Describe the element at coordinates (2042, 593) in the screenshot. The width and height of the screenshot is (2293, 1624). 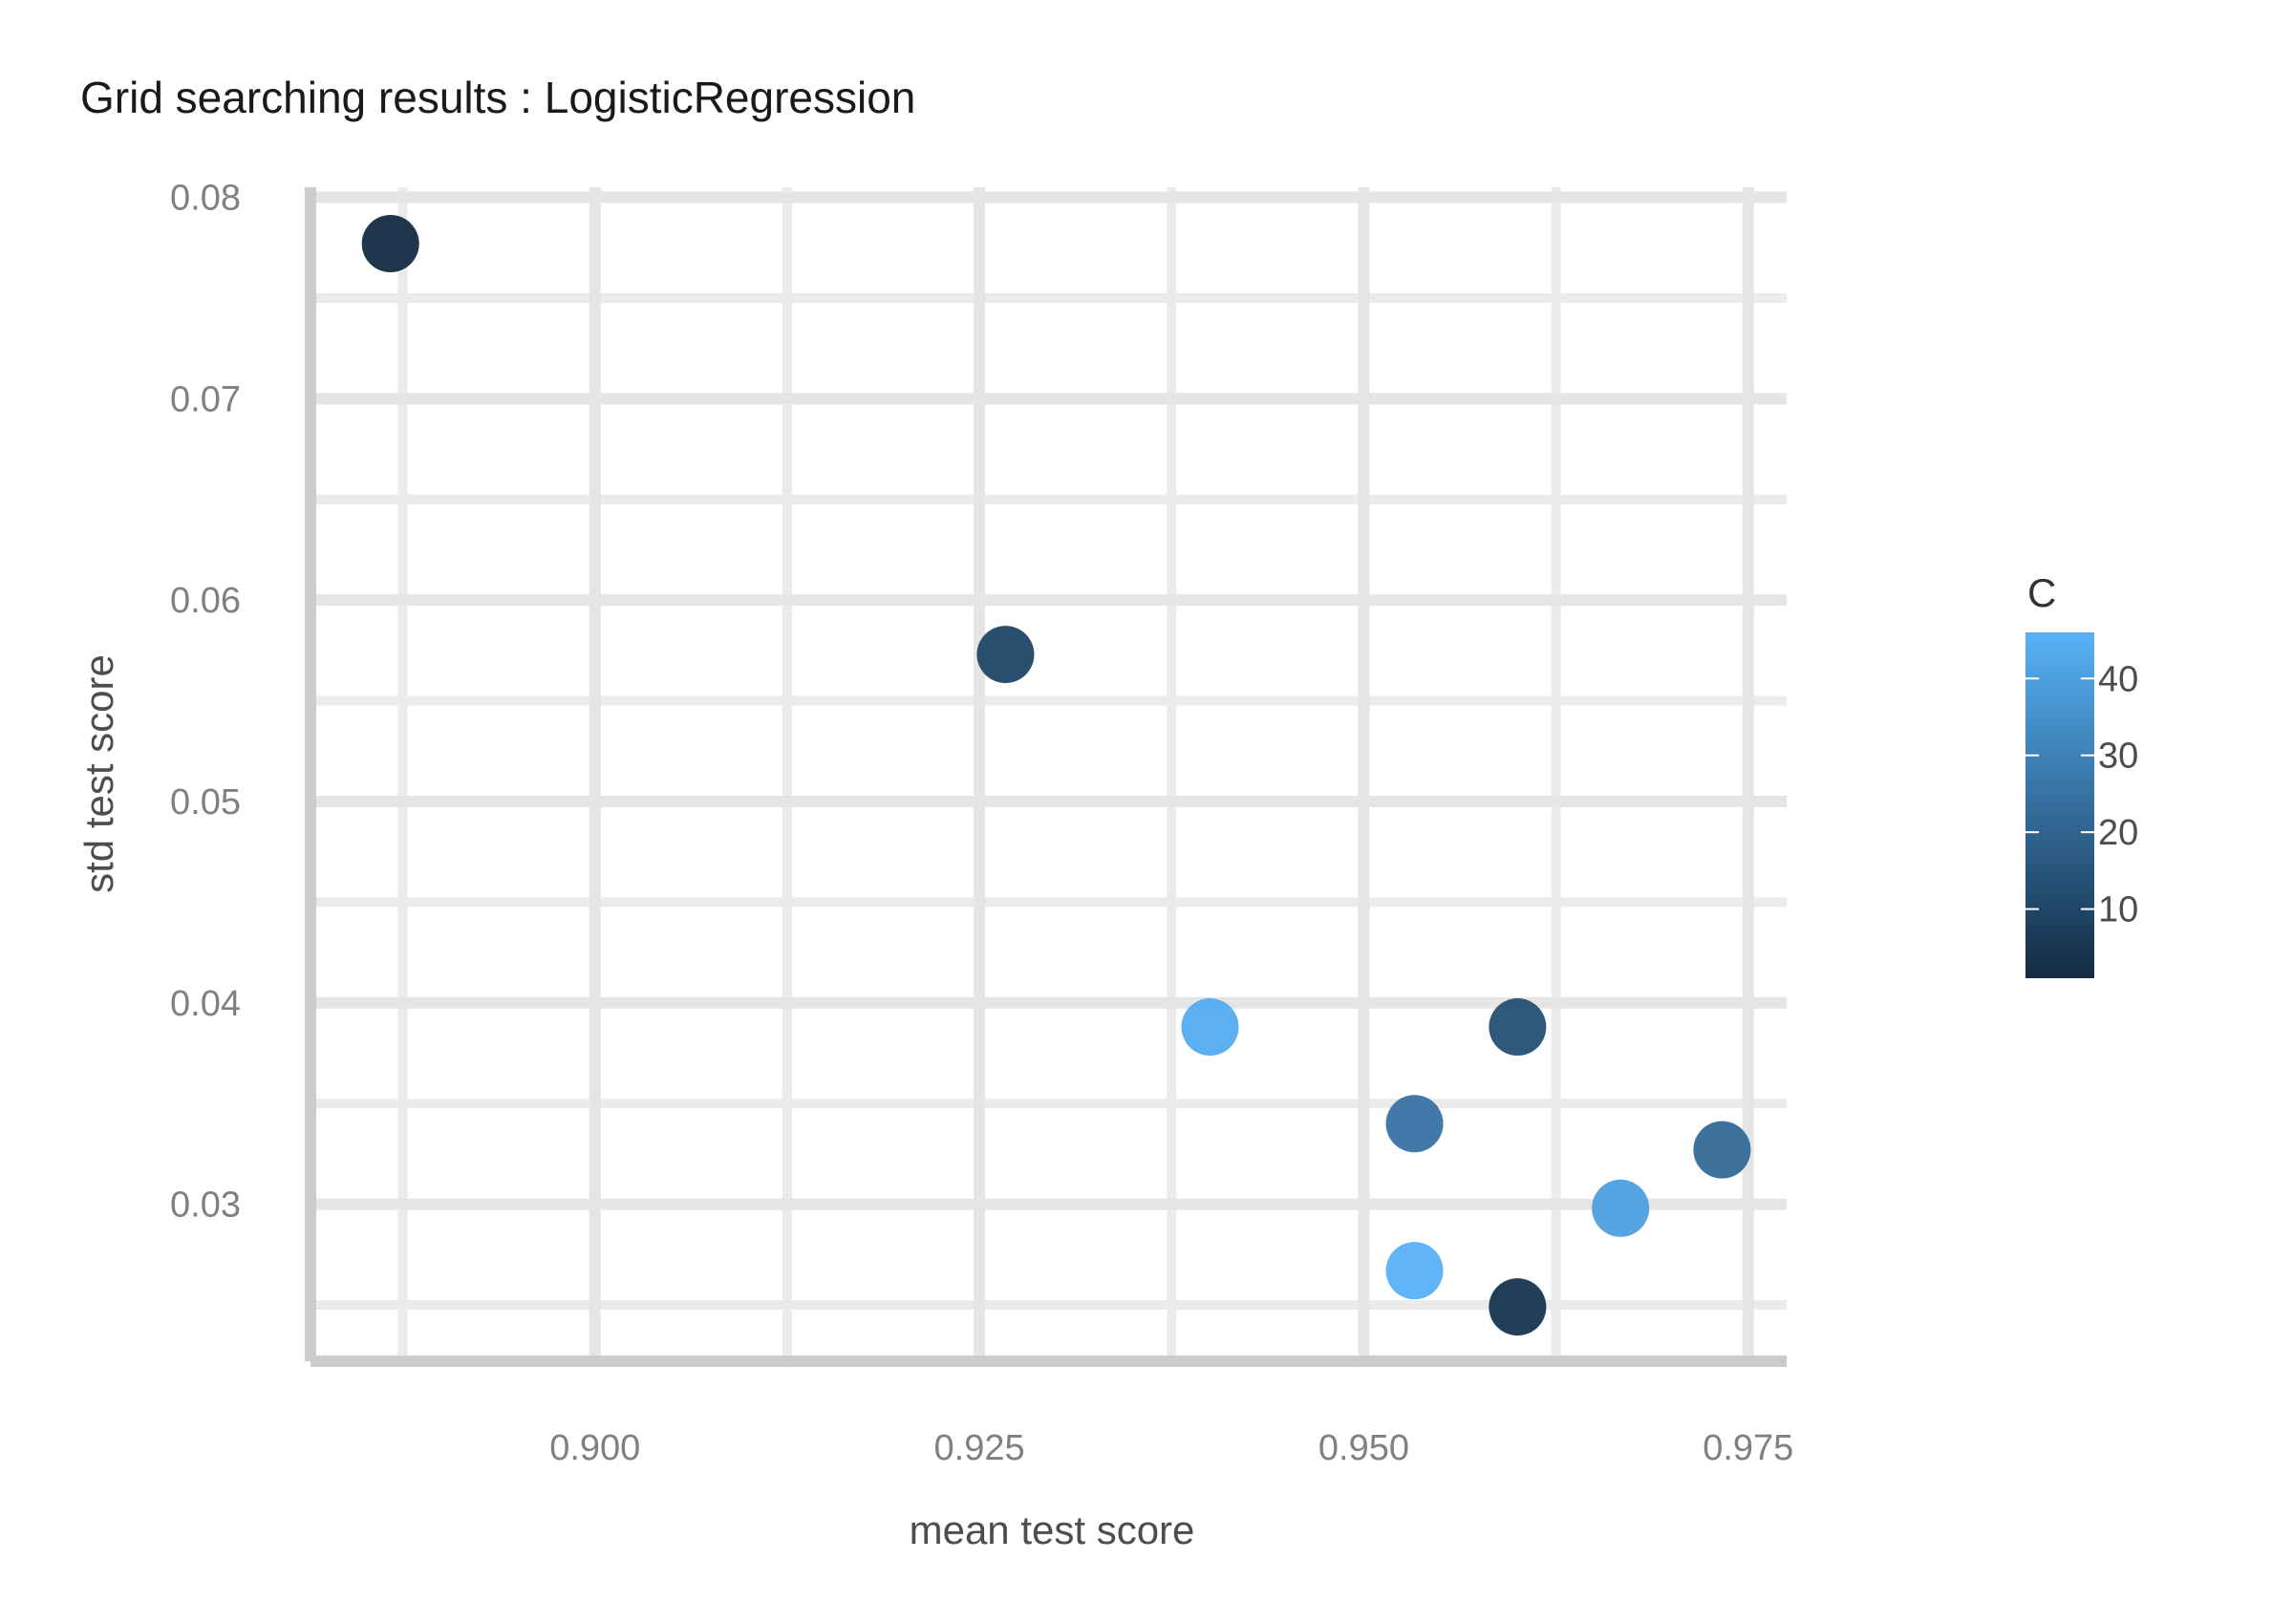
I see `legend-title: C` at that location.